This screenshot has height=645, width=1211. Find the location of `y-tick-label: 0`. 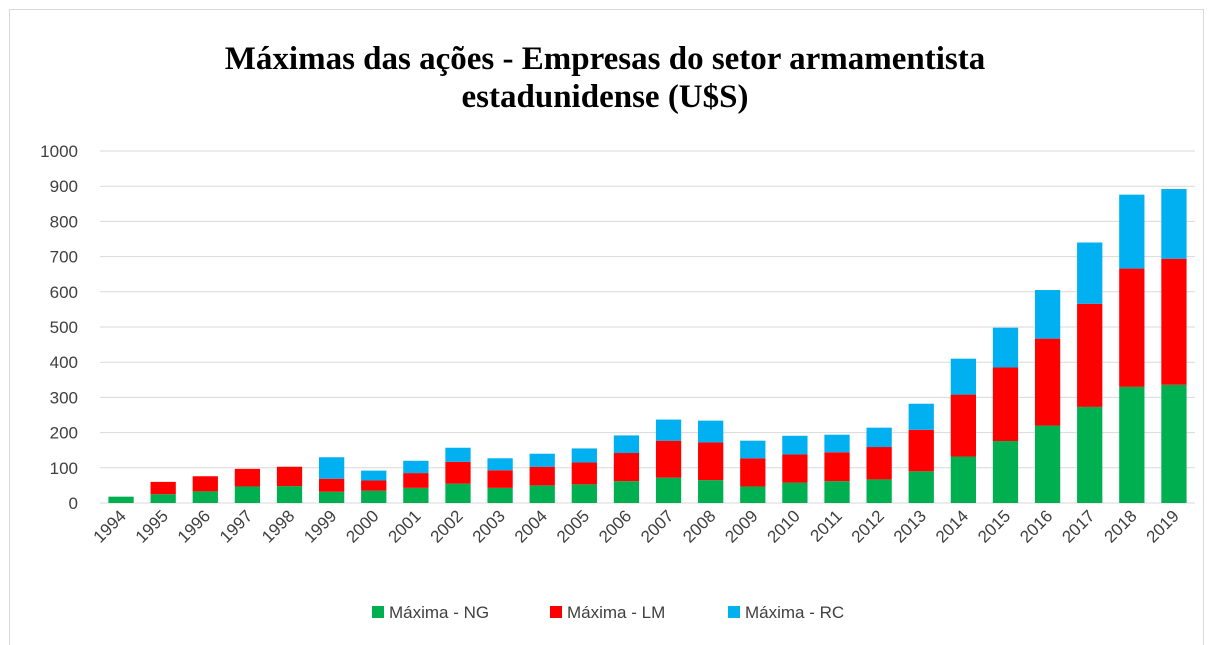

y-tick-label: 0 is located at coordinates (73, 503).